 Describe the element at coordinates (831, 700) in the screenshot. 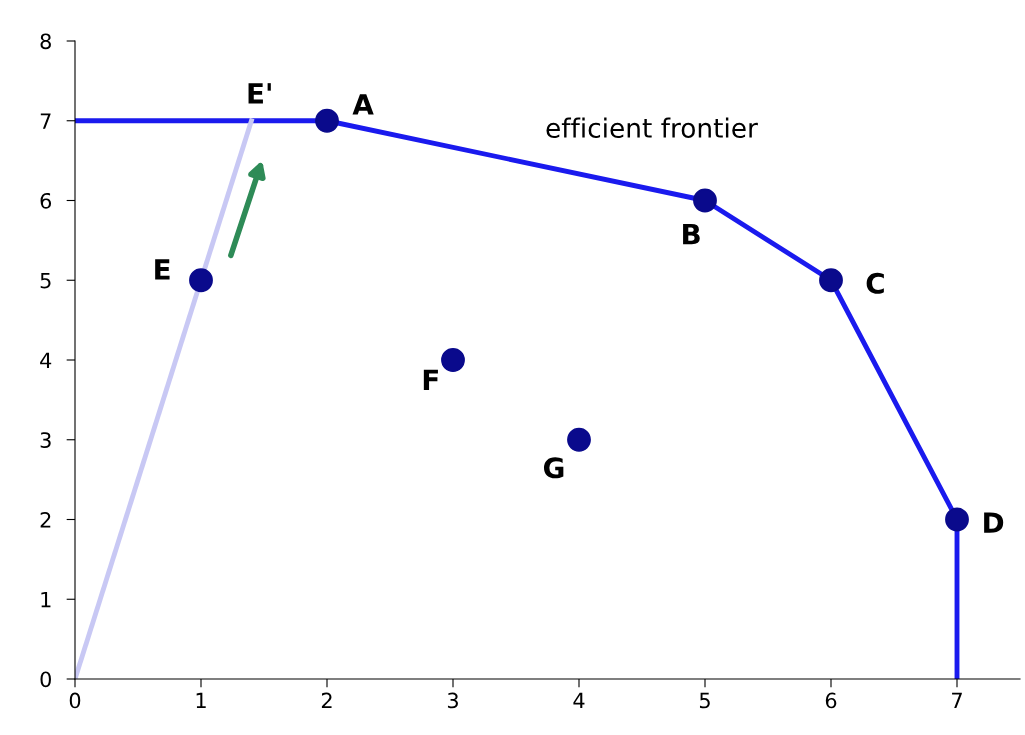

I see `x-tick-label: 6` at that location.